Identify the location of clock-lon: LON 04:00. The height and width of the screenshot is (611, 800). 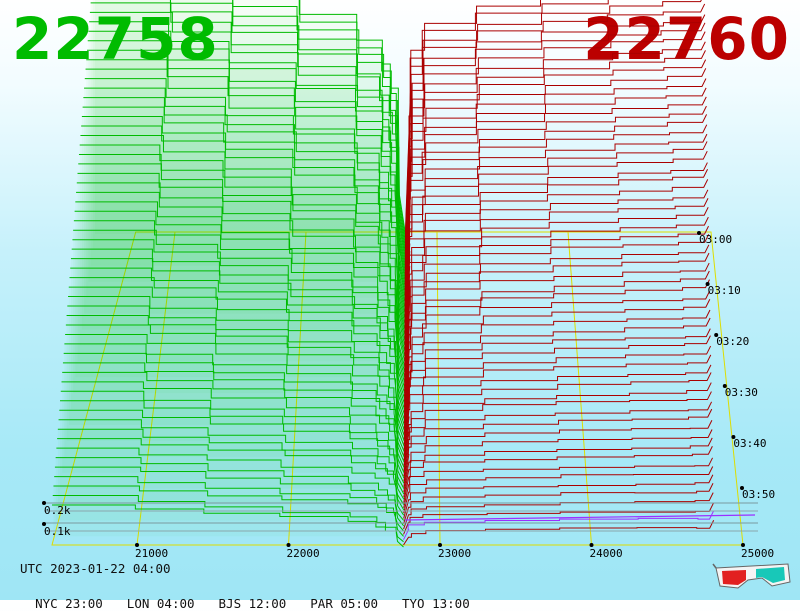
(160, 603).